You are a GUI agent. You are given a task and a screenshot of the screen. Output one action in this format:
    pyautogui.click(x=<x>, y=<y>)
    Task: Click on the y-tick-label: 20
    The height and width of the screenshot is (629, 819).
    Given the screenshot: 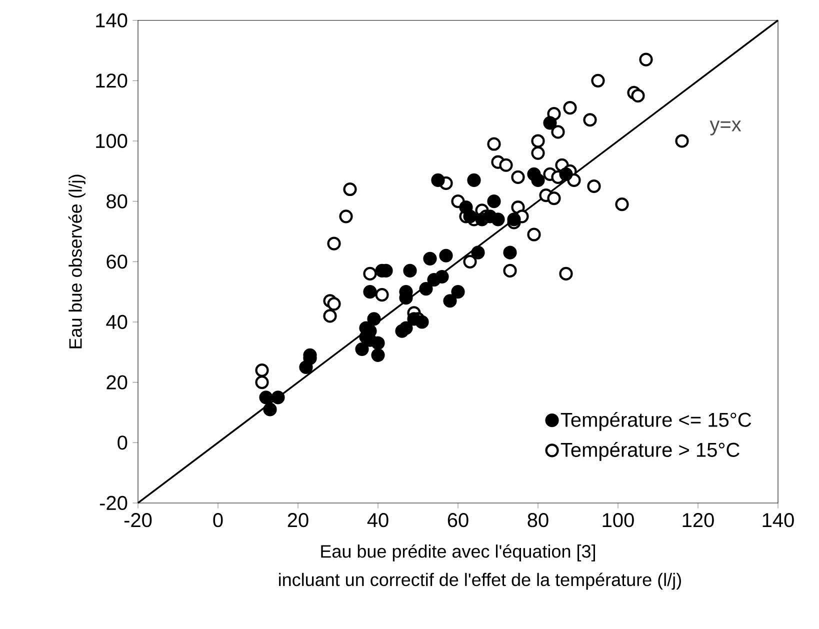 What is the action you would take?
    pyautogui.click(x=117, y=382)
    